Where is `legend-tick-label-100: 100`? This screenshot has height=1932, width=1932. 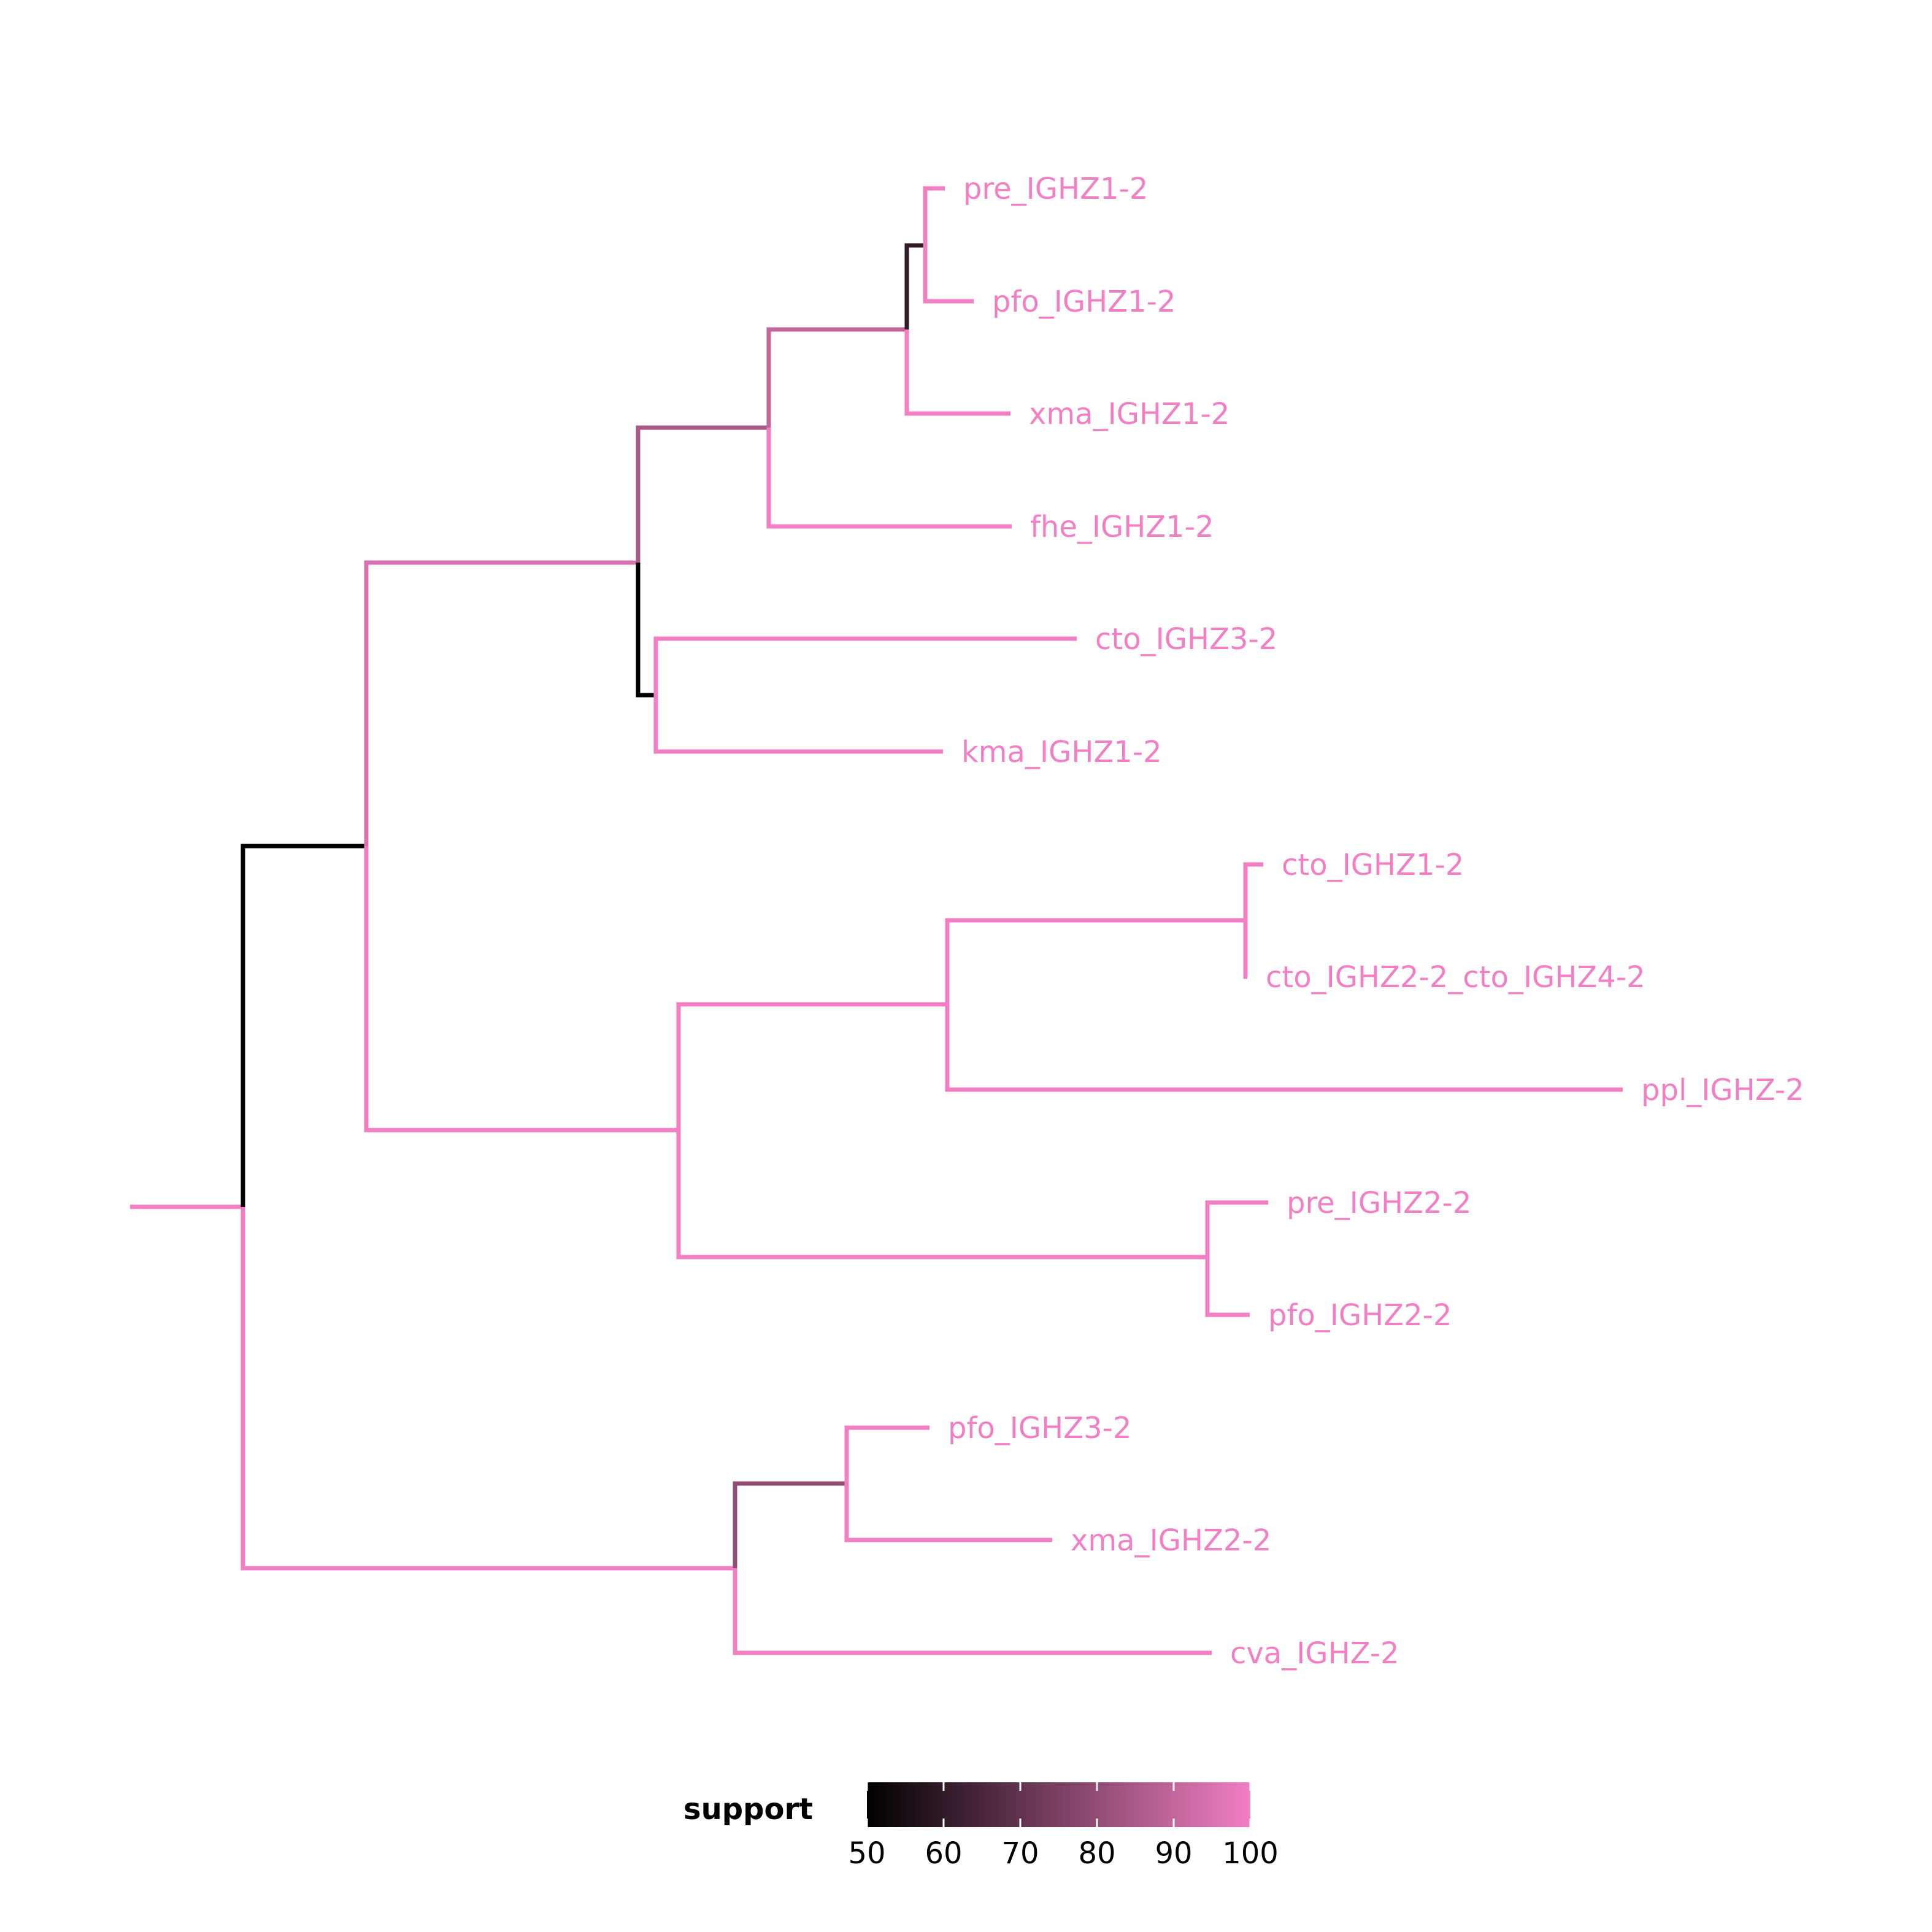
legend-tick-label-100: 100 is located at coordinates (1250, 1853).